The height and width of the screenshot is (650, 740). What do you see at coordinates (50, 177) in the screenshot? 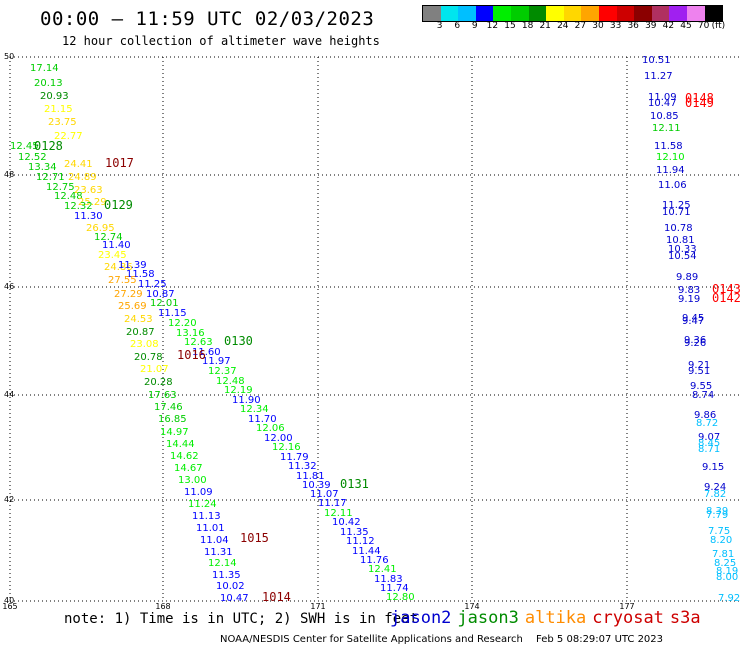
I see `wave-height-label: 12.71` at bounding box center [50, 177].